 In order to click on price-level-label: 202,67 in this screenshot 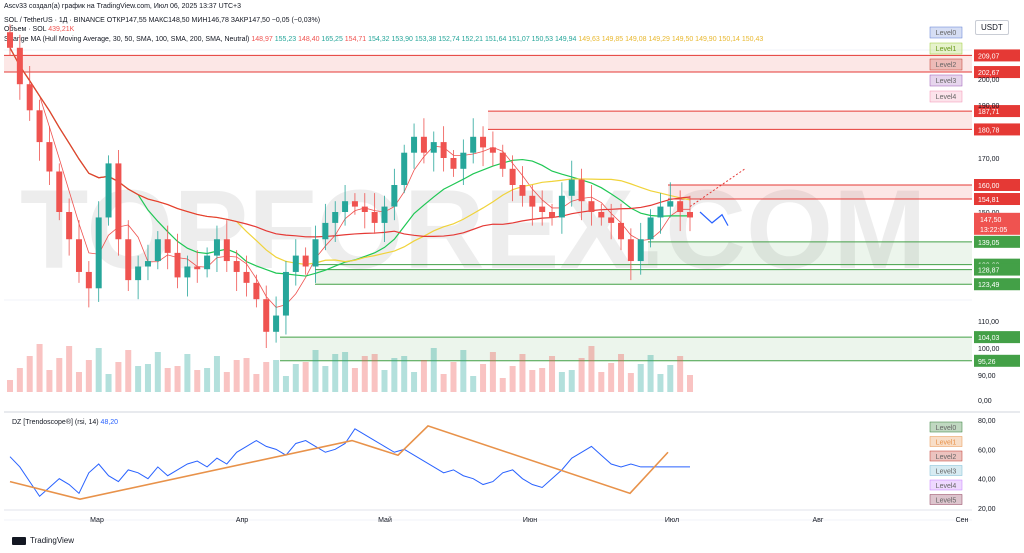, I will do `click(989, 73)`.